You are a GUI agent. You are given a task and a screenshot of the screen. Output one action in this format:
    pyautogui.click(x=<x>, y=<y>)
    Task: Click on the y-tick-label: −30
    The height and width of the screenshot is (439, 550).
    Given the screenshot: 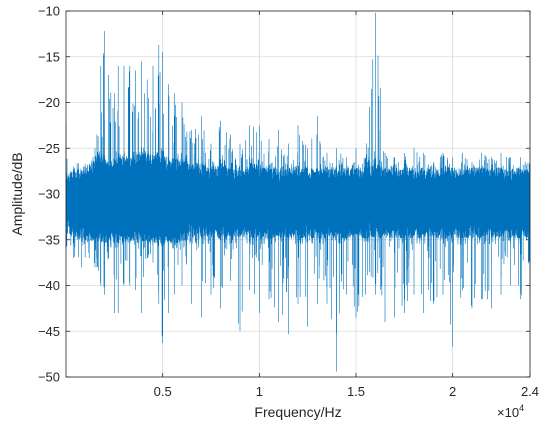 What is the action you would take?
    pyautogui.click(x=49, y=194)
    